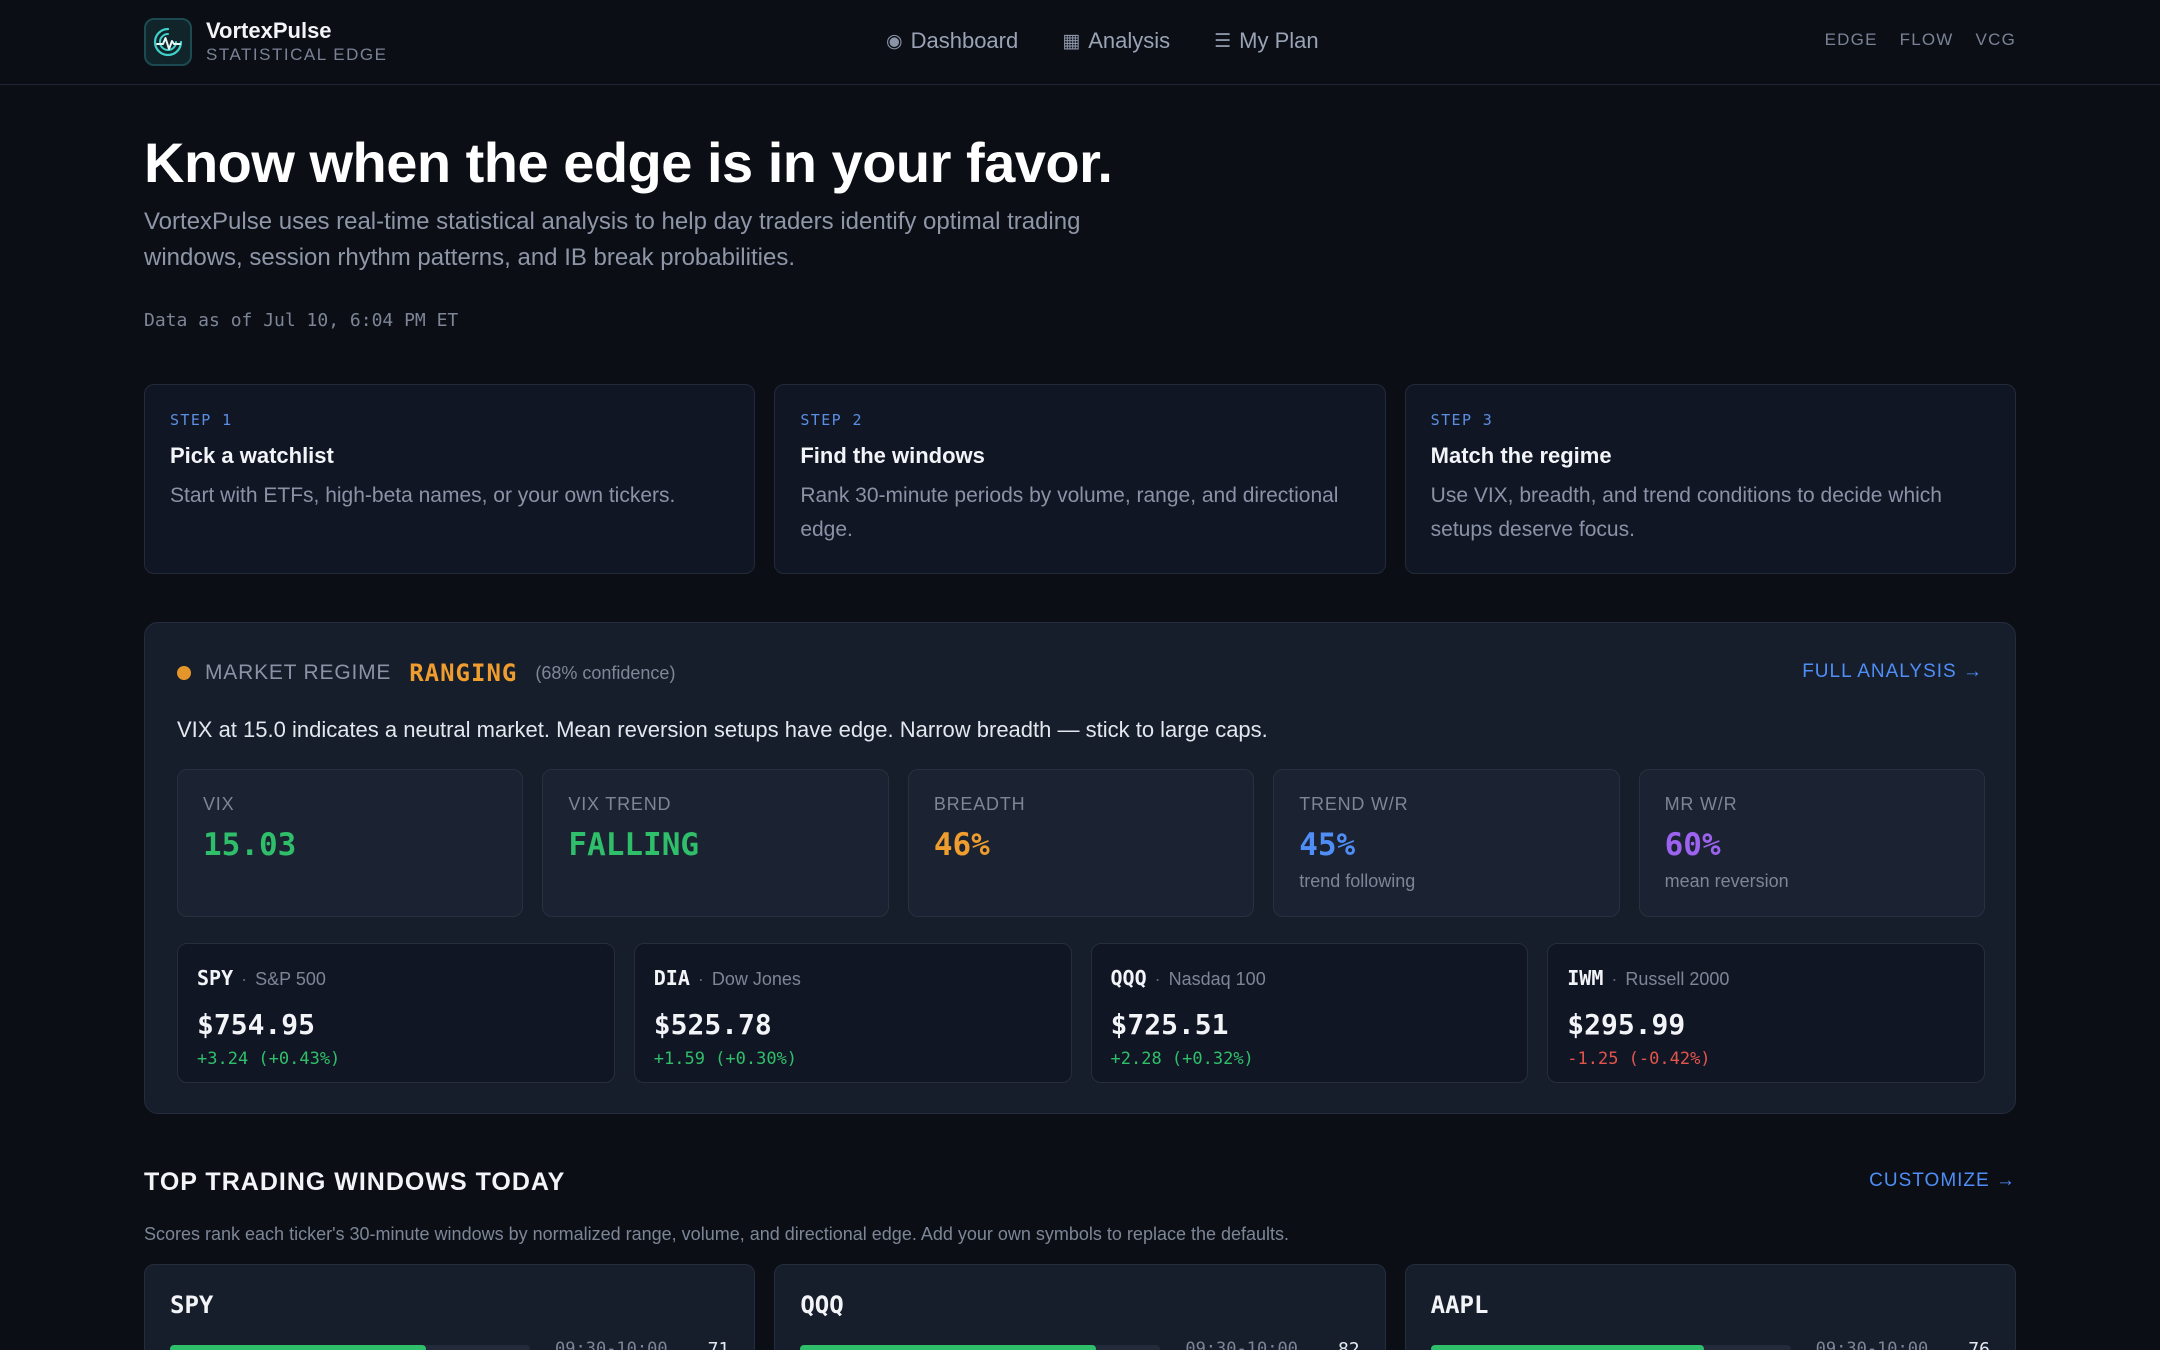 Image resolution: width=2160 pixels, height=1350 pixels. Describe the element at coordinates (269, 1059) in the screenshot. I see `ticker-change: +3.24 (+0.43%)` at that location.